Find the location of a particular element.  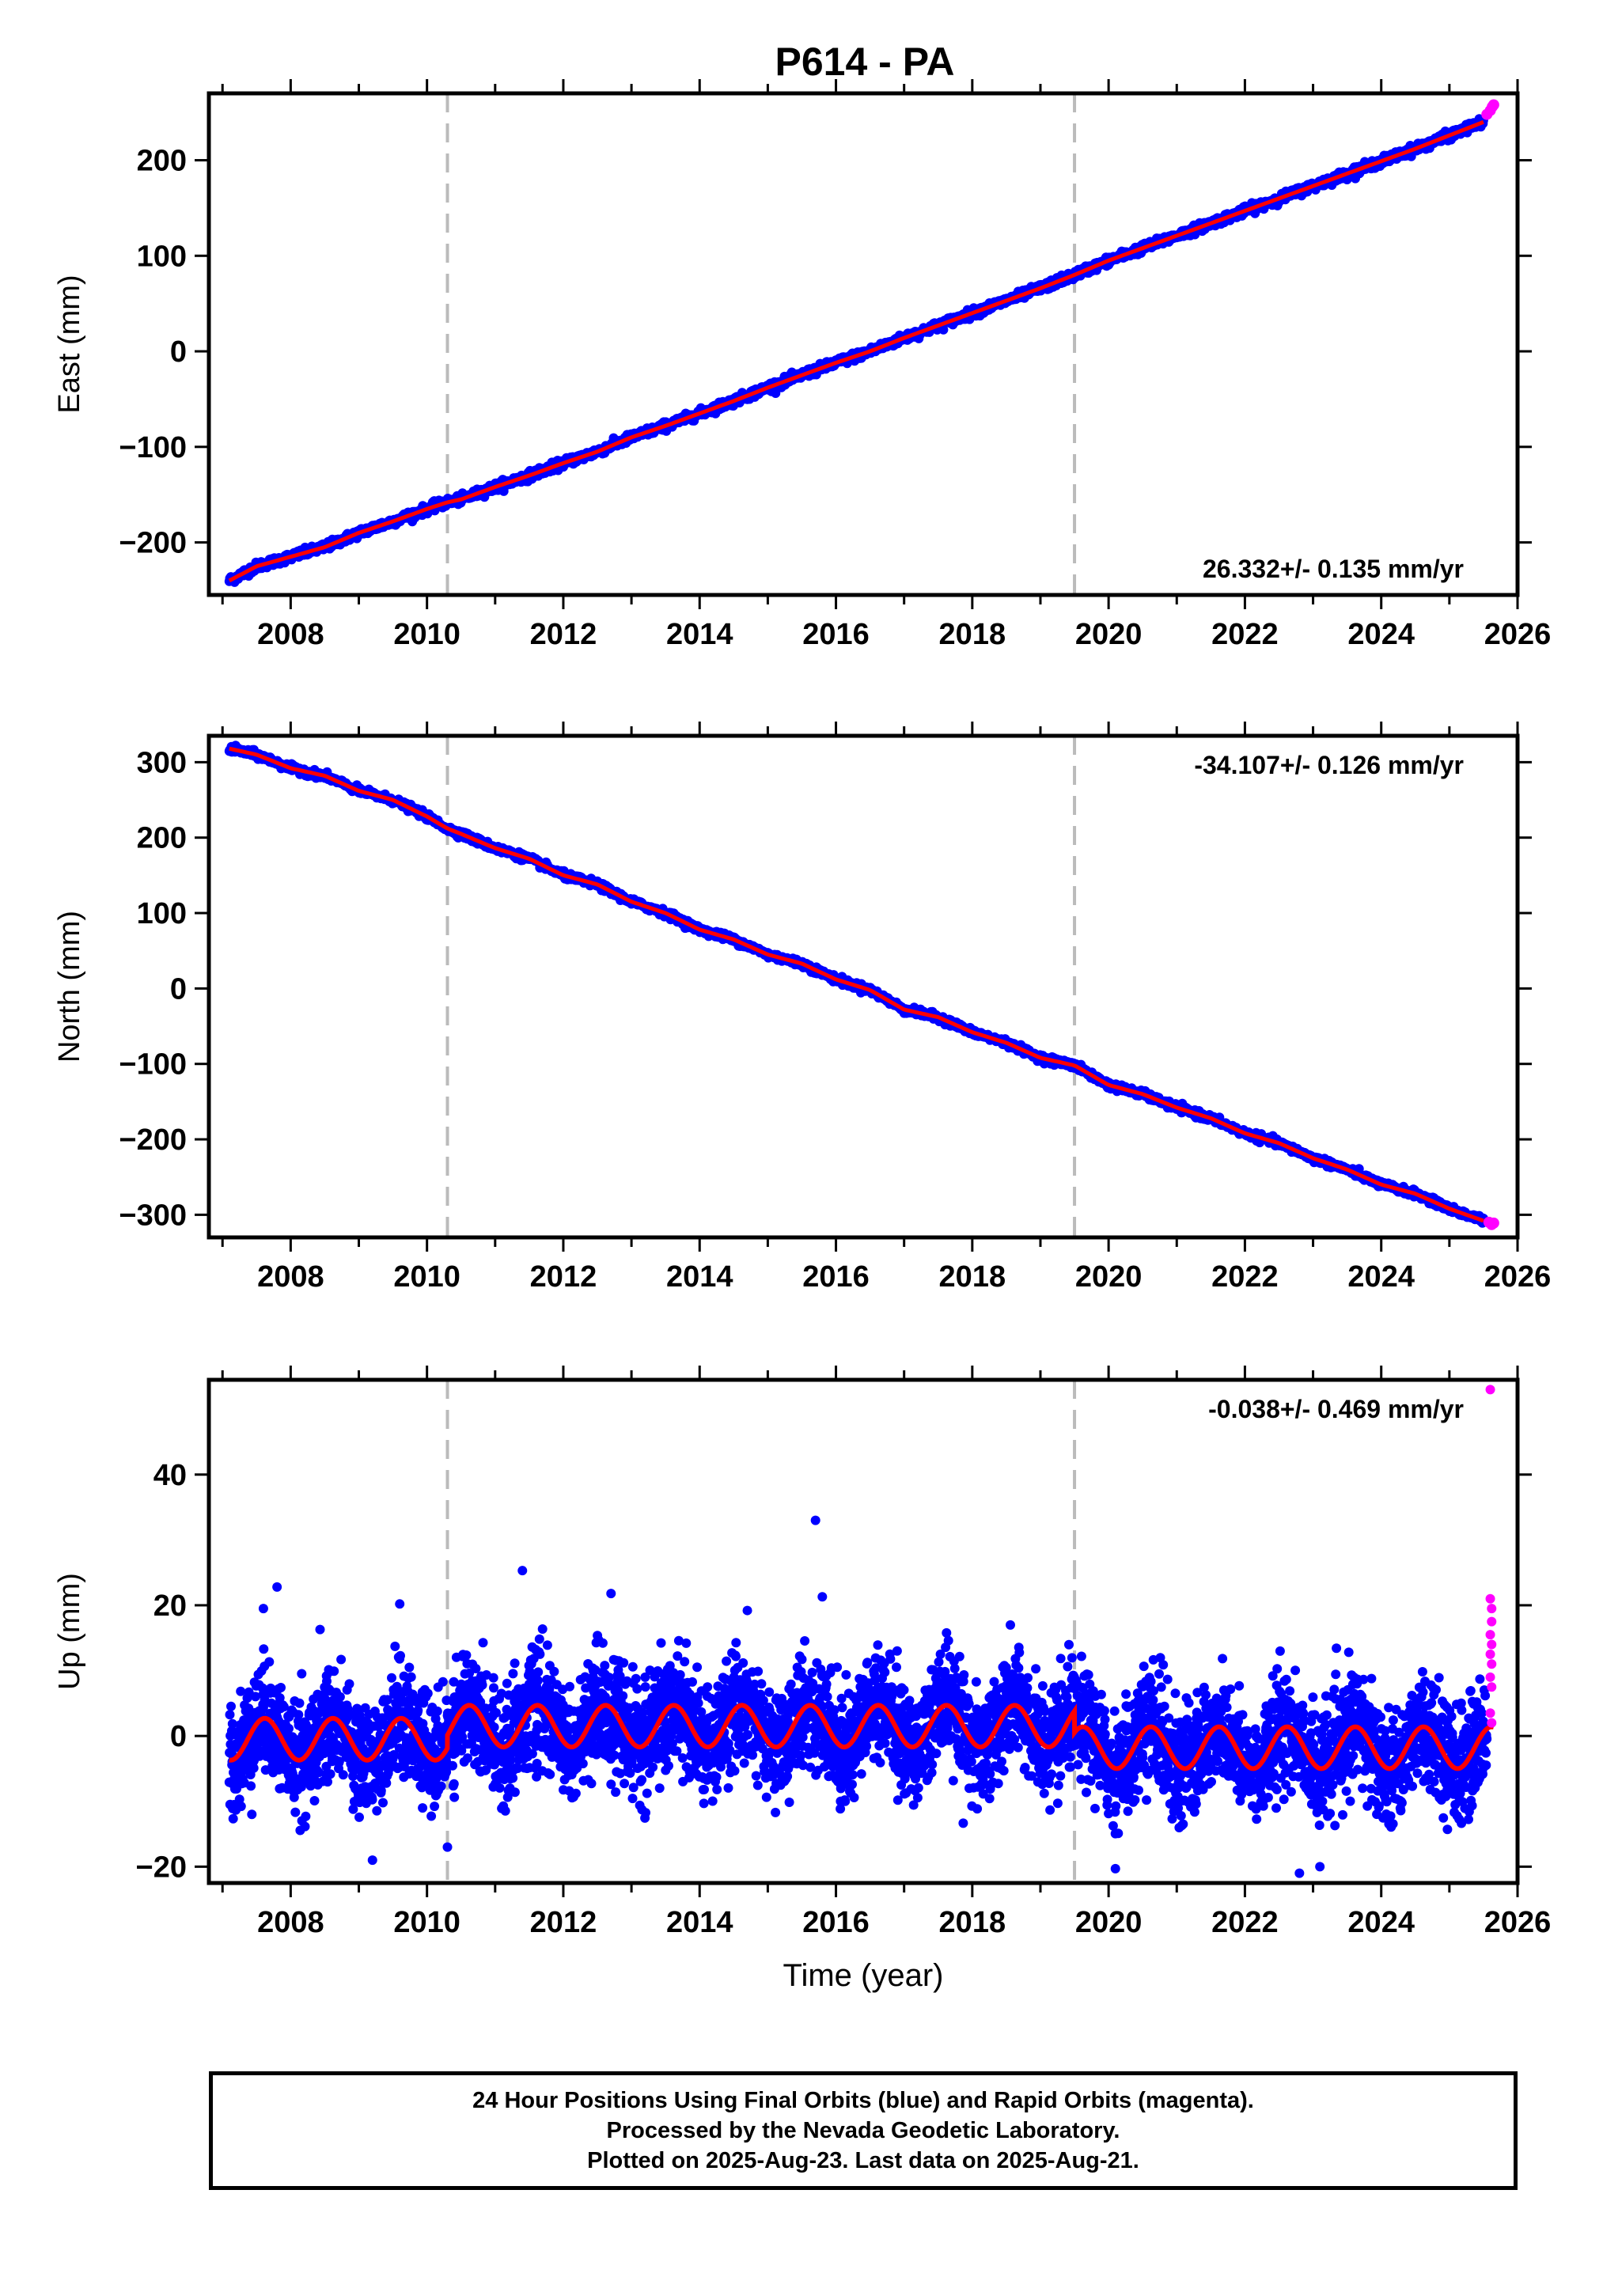

rate-annotation: 26.332+/- 0.135 mm/yr is located at coordinates (1333, 569).